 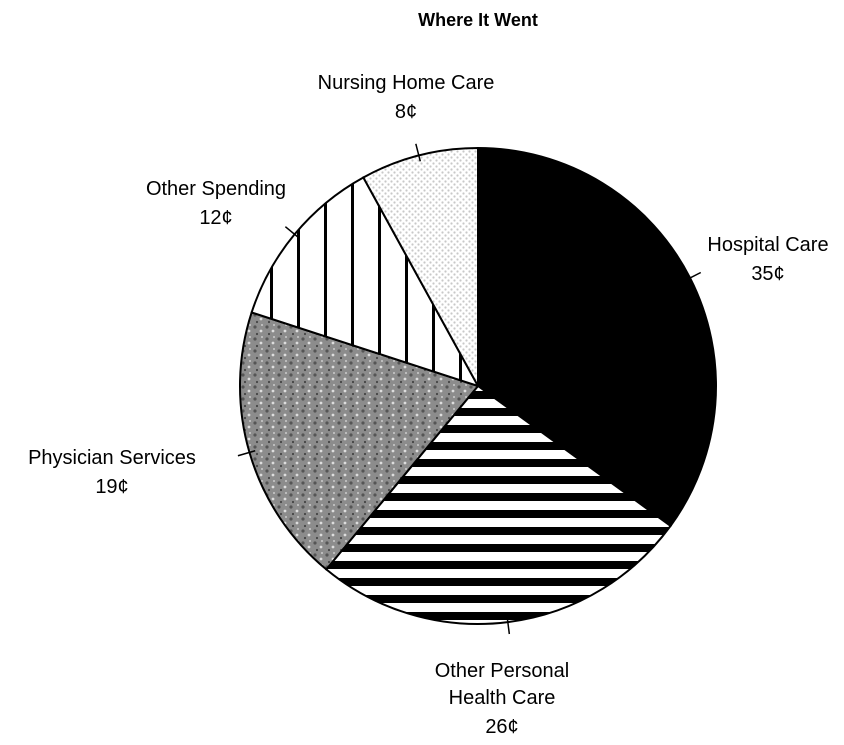 I want to click on slice-label: Physician Services, so click(x=112, y=458).